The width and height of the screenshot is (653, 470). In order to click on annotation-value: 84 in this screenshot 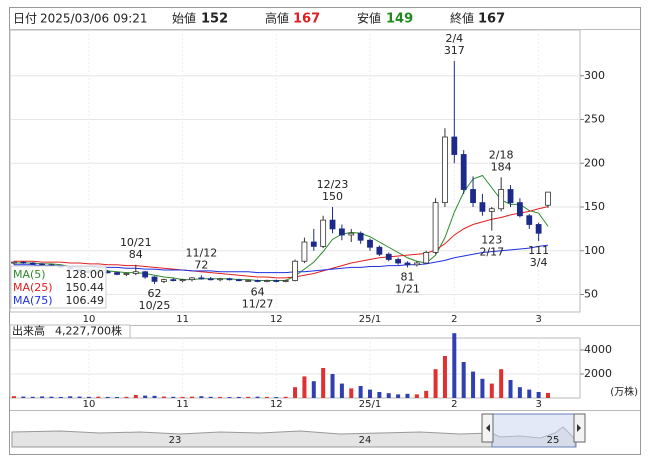, I will do `click(136, 254)`.